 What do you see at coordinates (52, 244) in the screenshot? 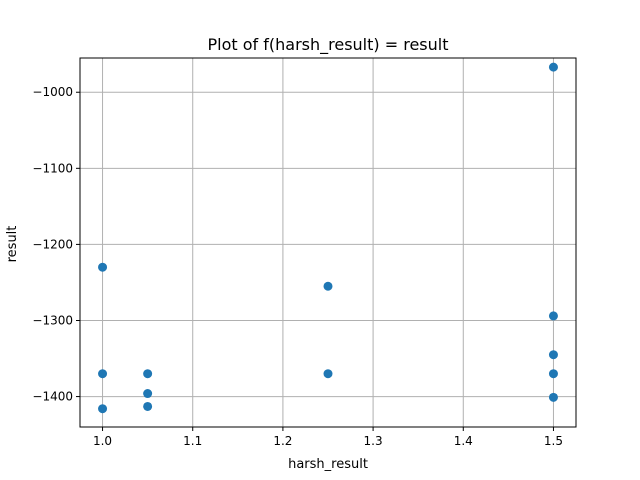
I see `y-tick-label: −1200` at bounding box center [52, 244].